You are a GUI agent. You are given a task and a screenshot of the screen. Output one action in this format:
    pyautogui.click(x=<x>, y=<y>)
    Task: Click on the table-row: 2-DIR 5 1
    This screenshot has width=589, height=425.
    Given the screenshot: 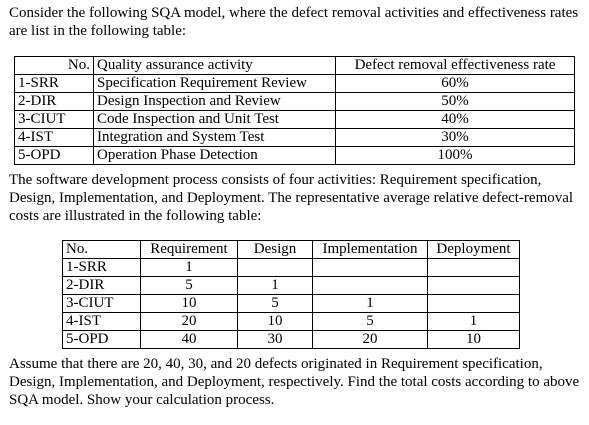 What is the action you would take?
    pyautogui.click(x=291, y=285)
    